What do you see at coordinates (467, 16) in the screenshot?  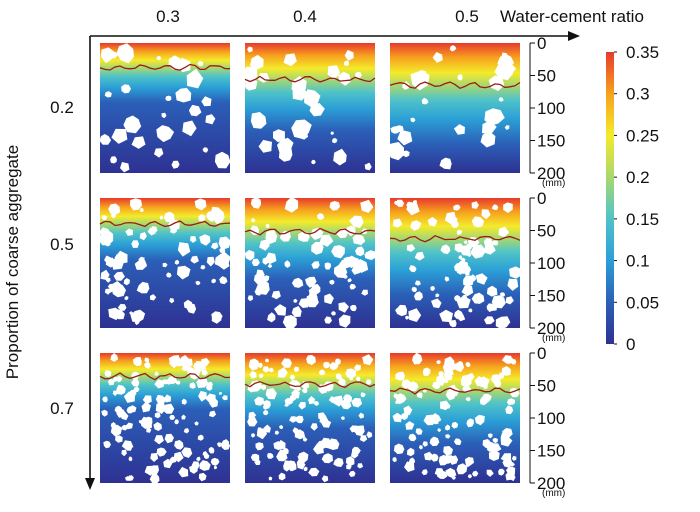 I see `column-label-2: 0.5` at bounding box center [467, 16].